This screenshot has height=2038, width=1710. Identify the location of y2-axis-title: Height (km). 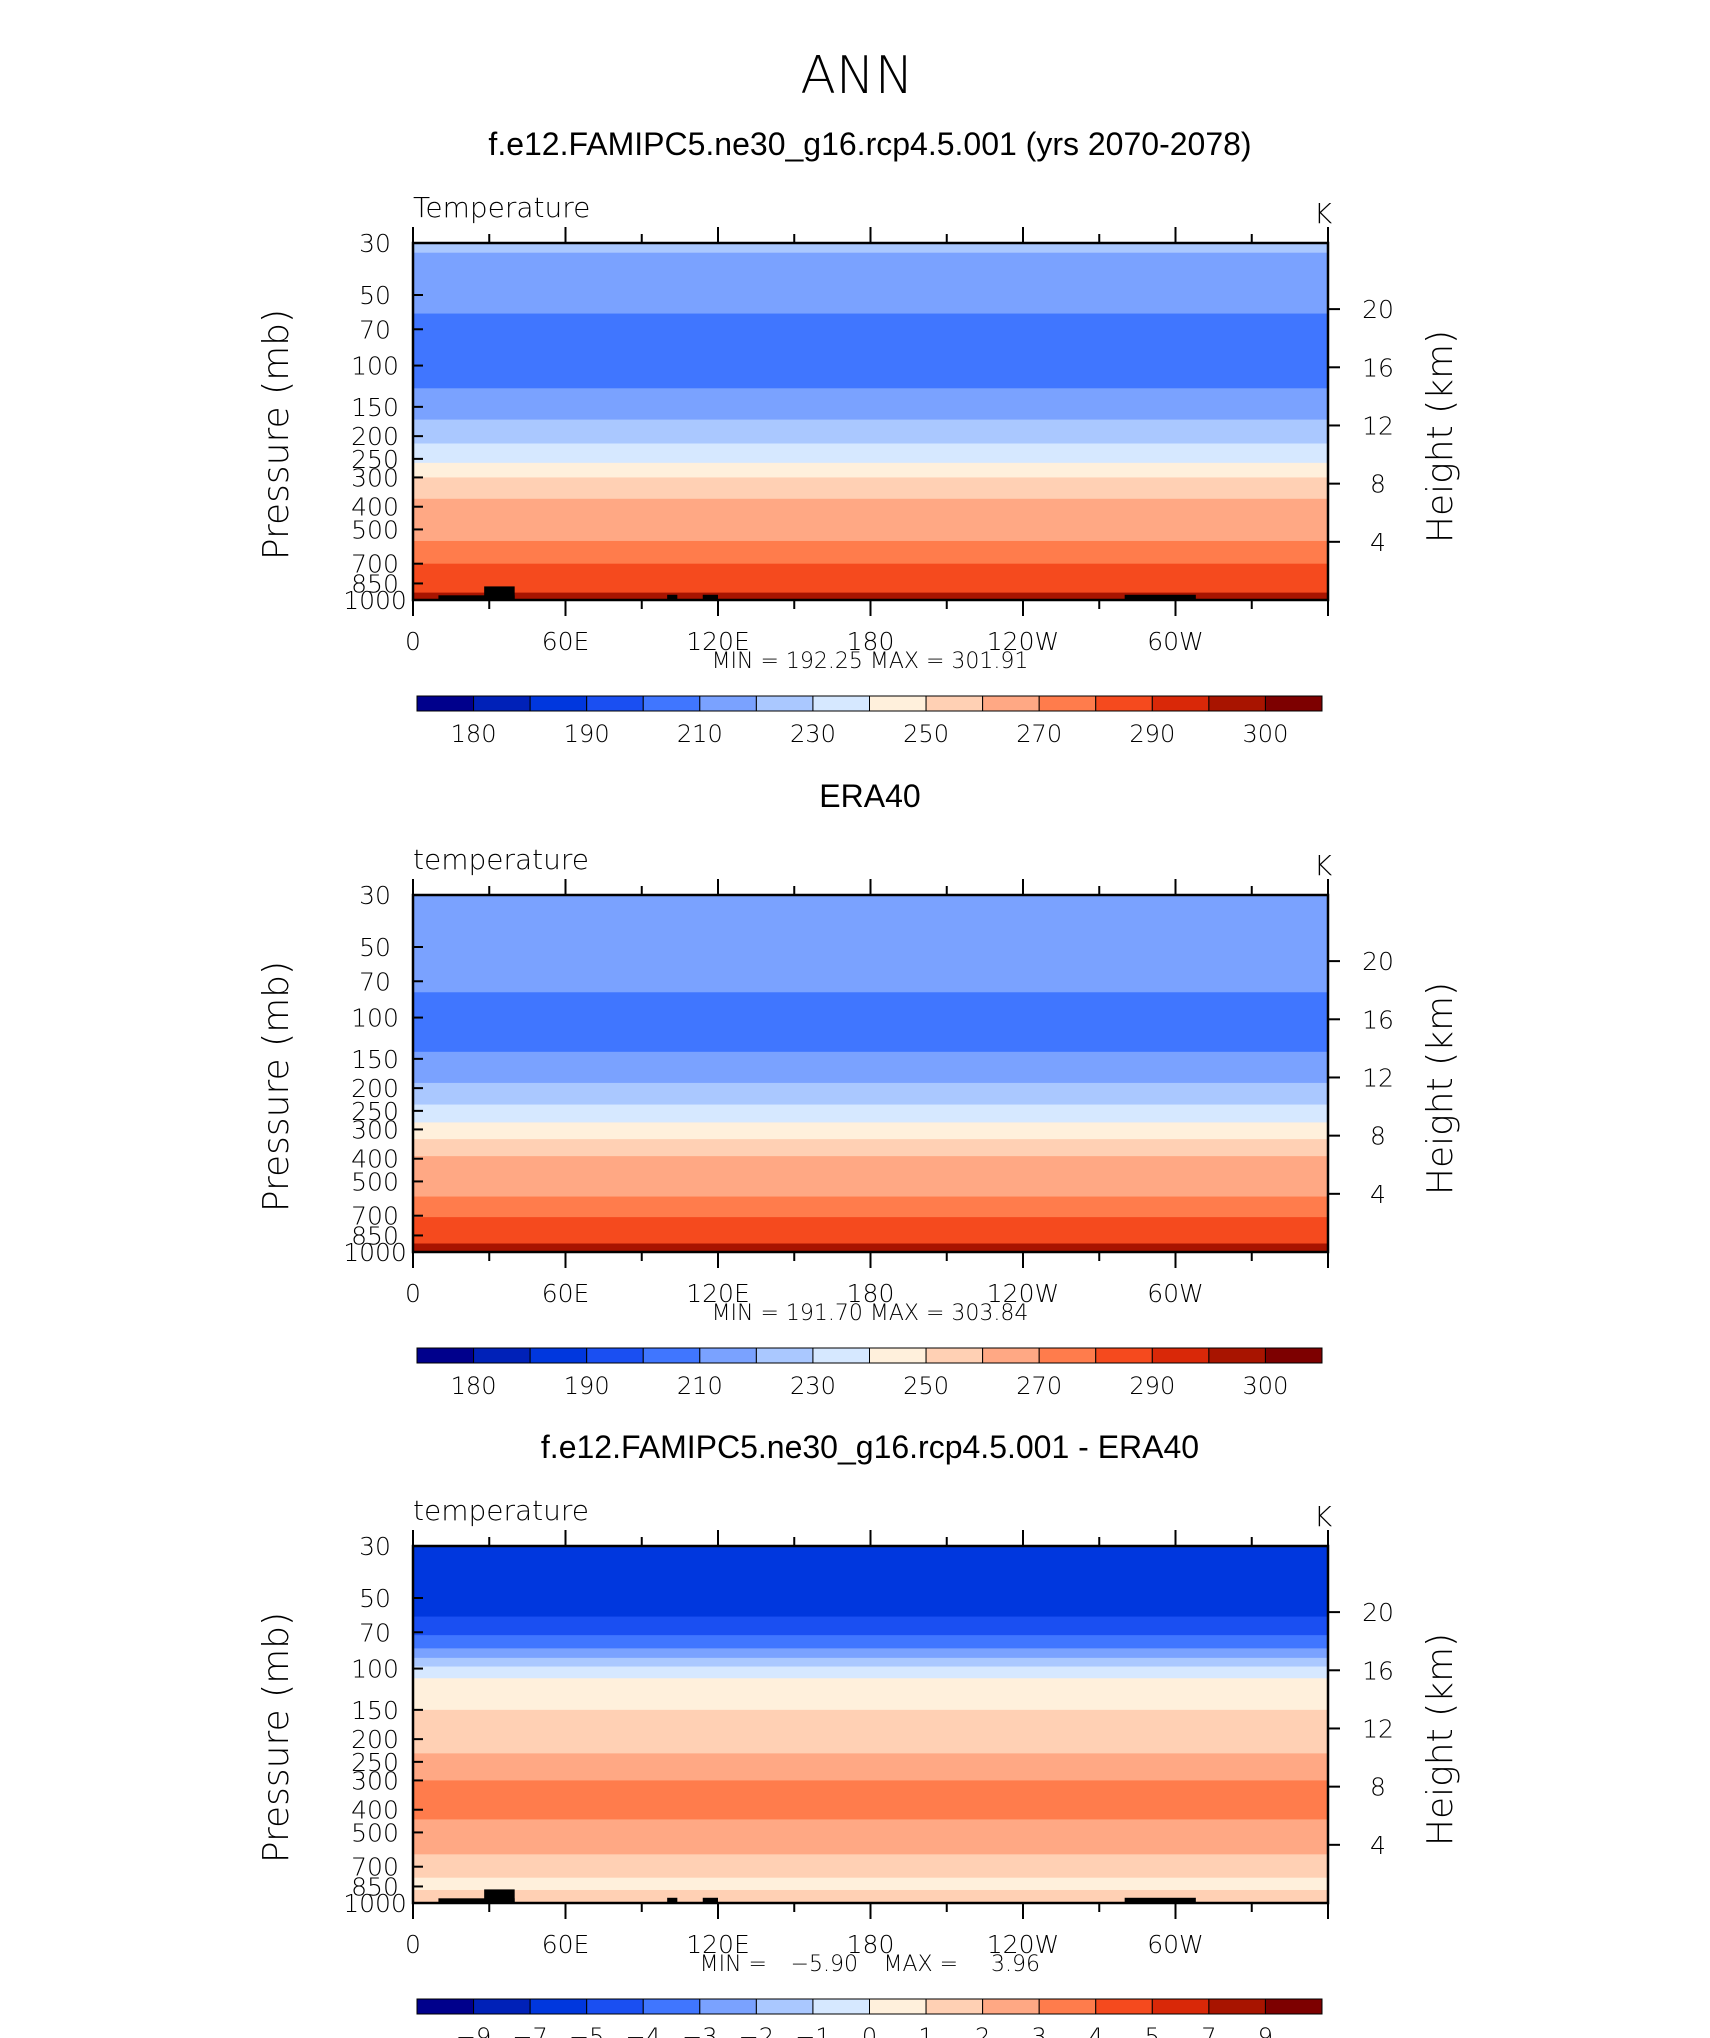
(1440, 1739).